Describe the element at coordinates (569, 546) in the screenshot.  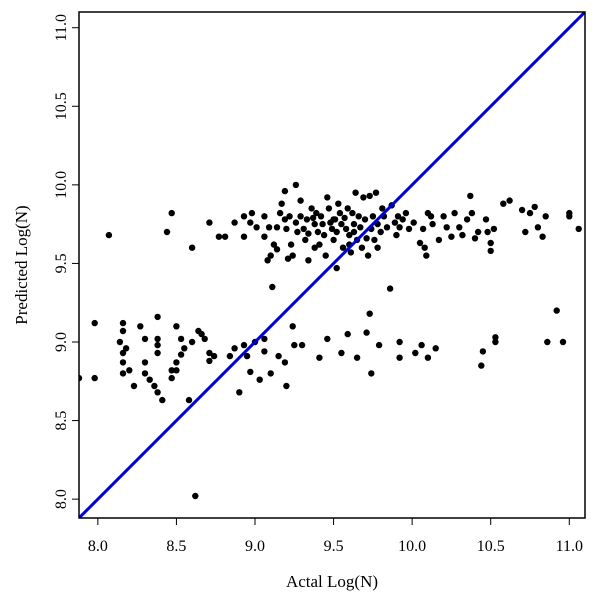
I see `x-tick-label: 11.0` at that location.